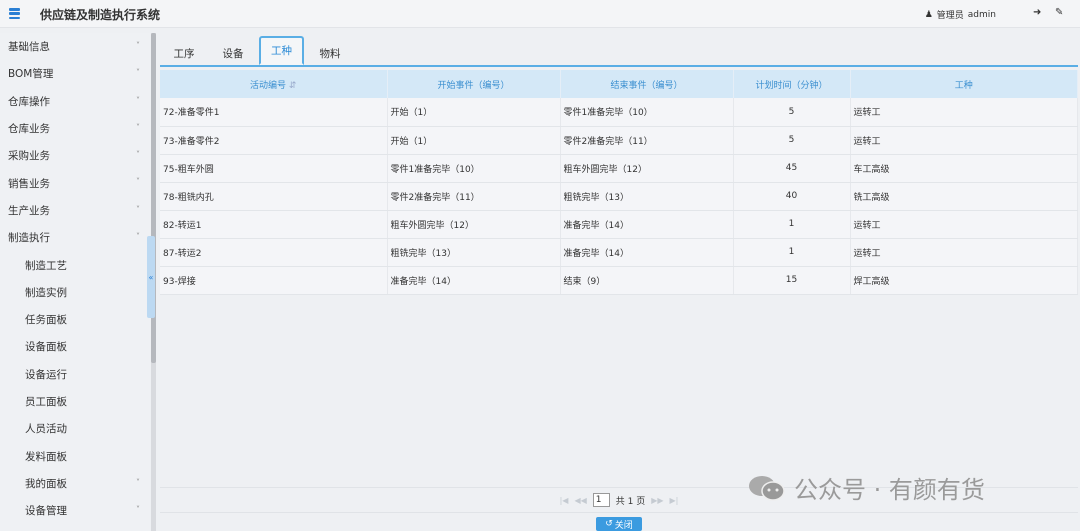 This screenshot has width=1080, height=531. Describe the element at coordinates (1059, 12) in the screenshot. I see `brush-icon: ✎` at that location.